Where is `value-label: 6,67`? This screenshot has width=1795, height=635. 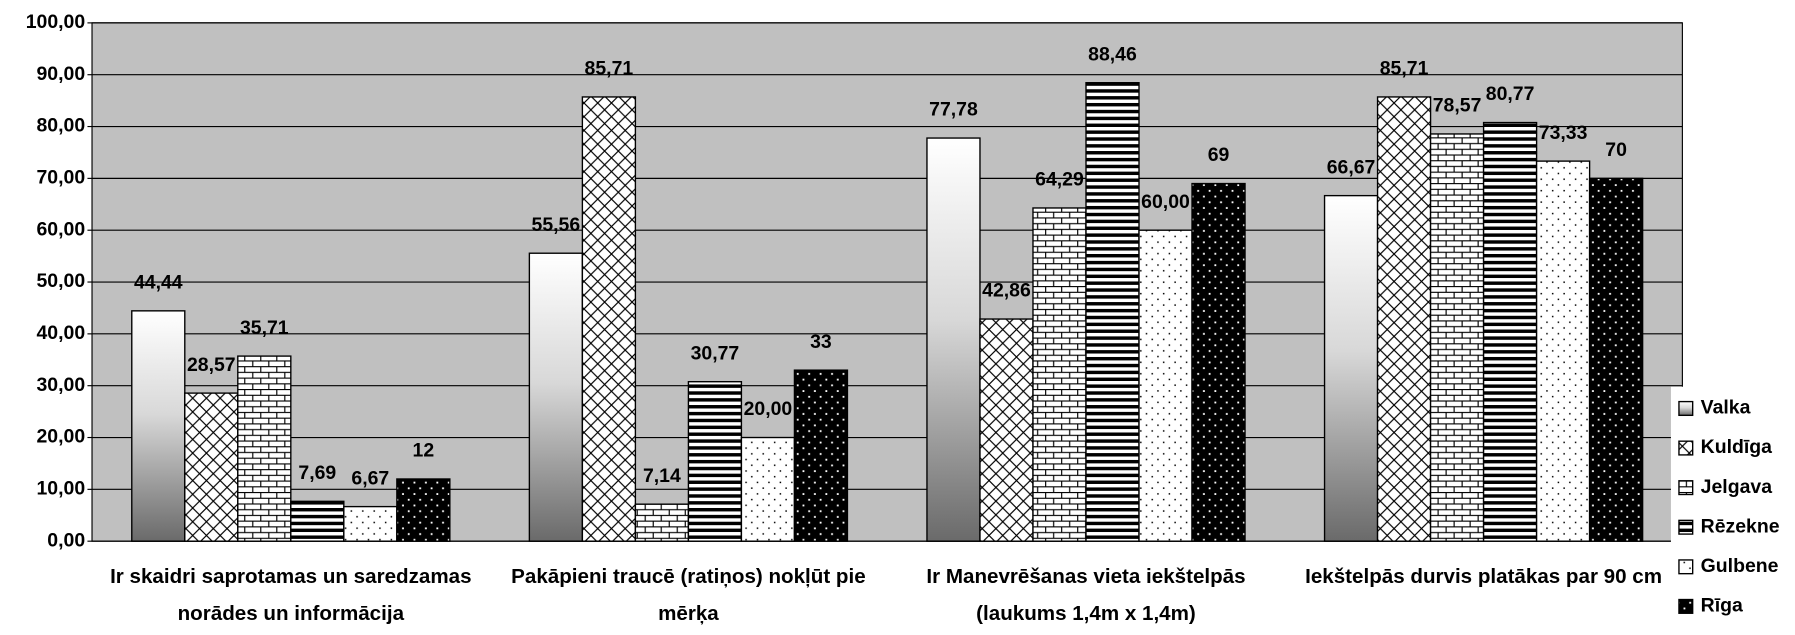 value-label: 6,67 is located at coordinates (370, 478).